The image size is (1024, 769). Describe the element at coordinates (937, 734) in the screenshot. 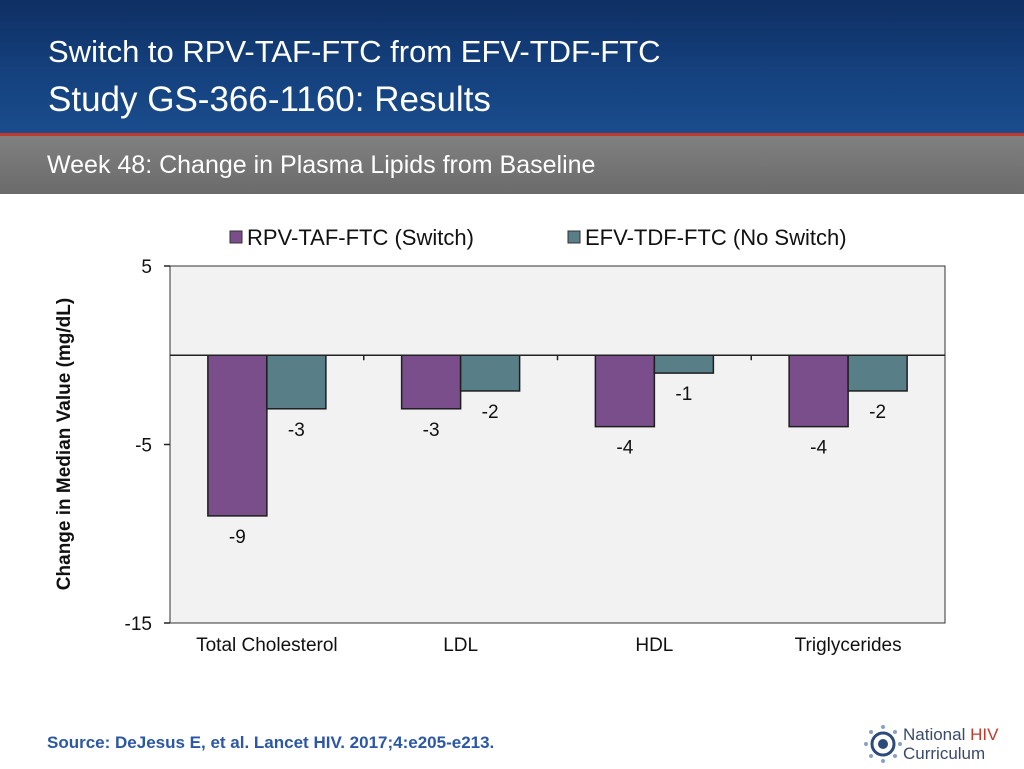

I see `logo-text-national: National` at that location.